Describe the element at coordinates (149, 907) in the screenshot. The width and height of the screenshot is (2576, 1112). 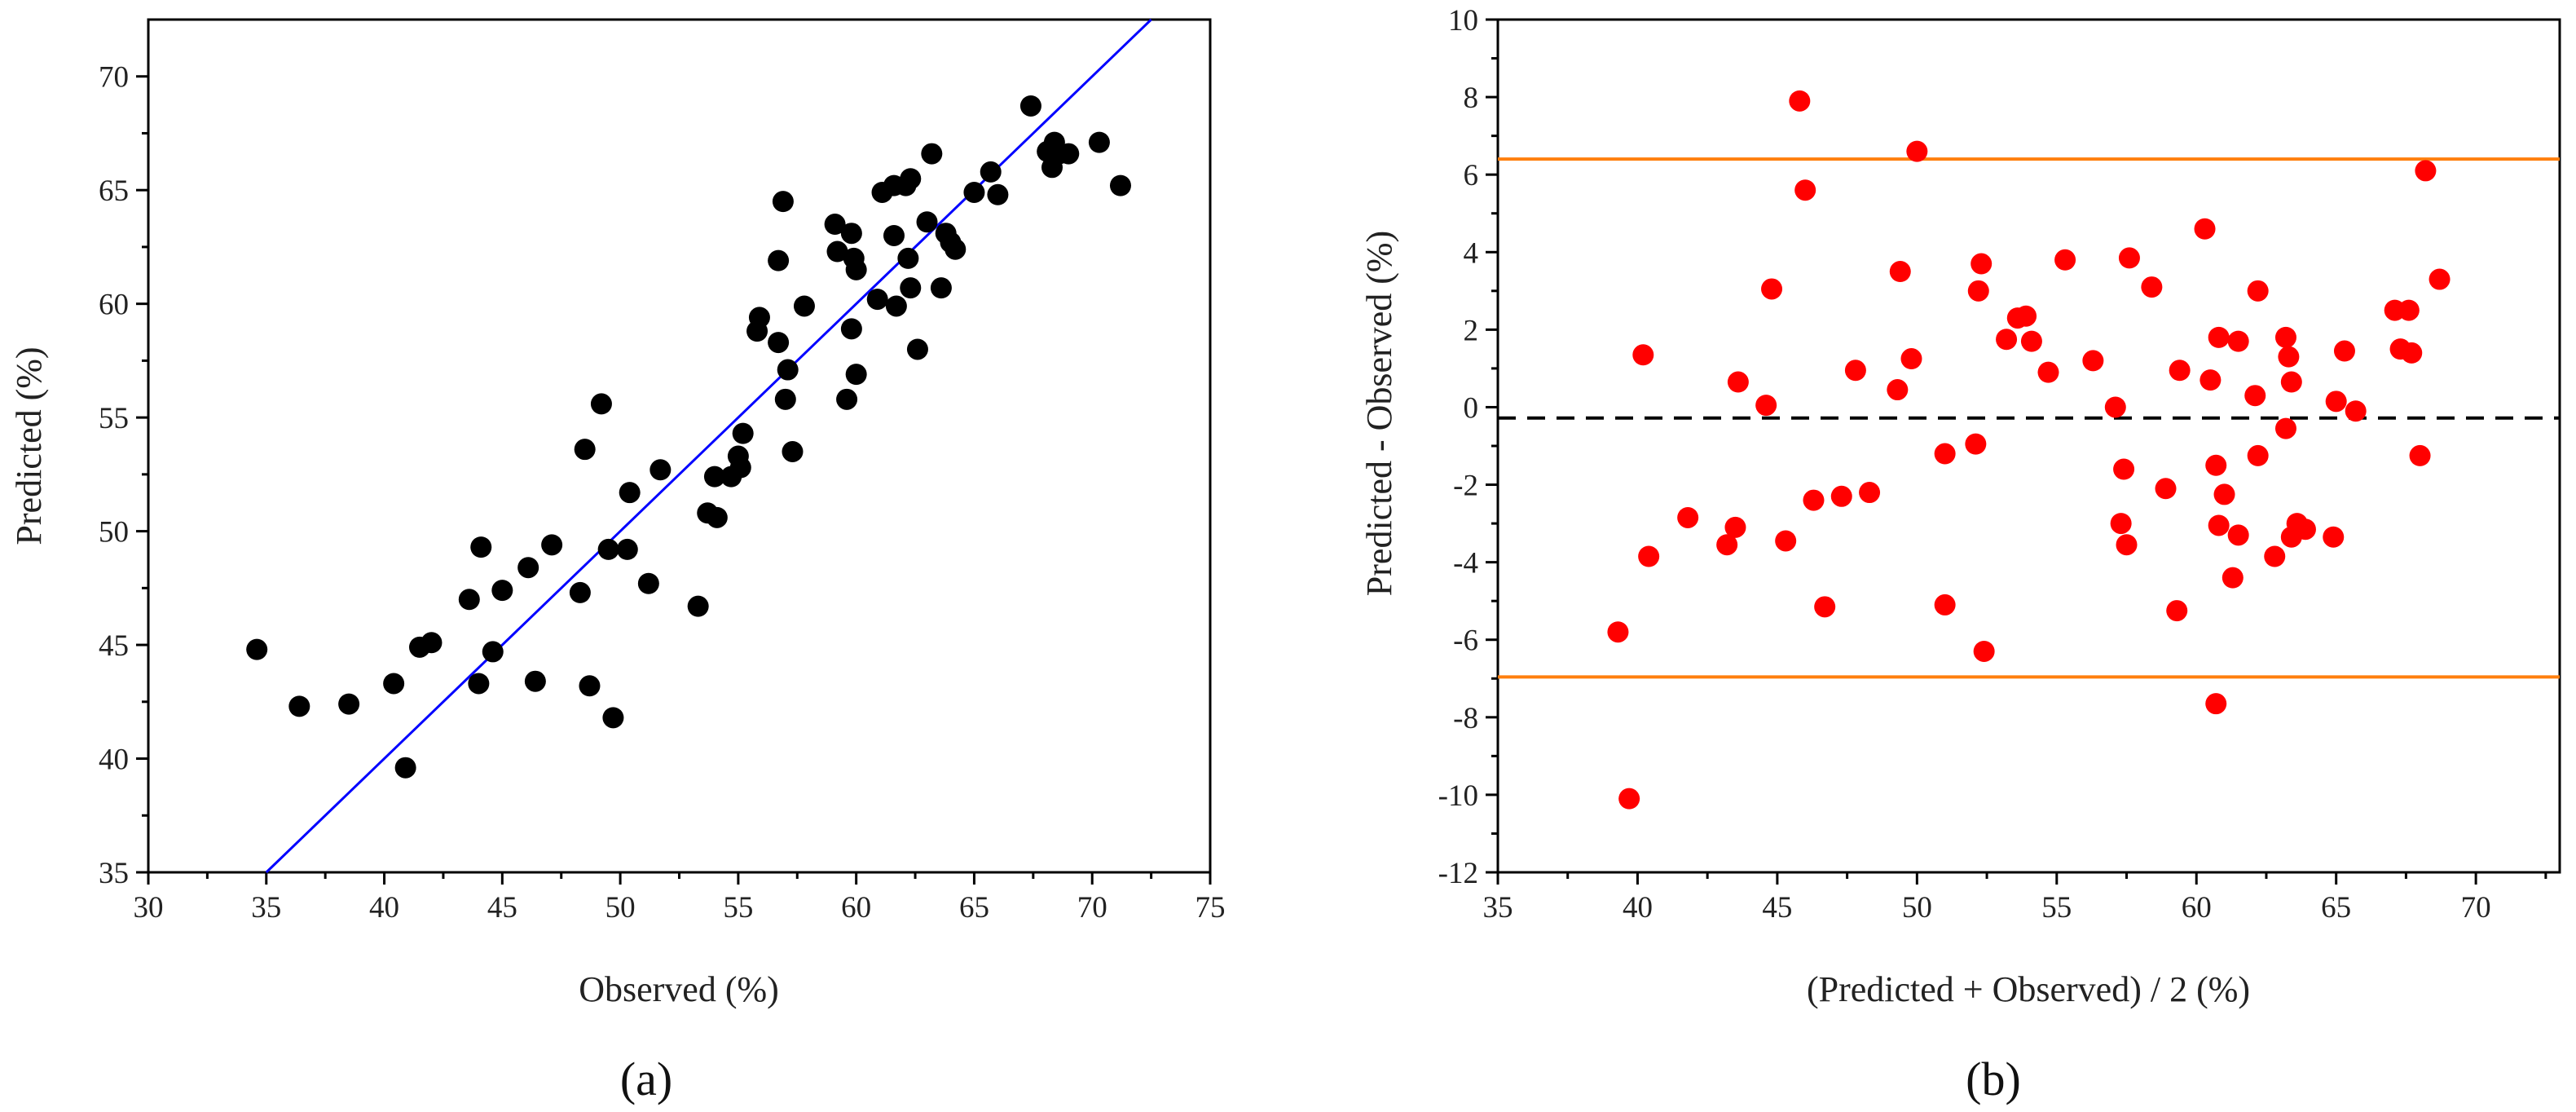
I see `panel-a-x-tick-label: 30` at that location.